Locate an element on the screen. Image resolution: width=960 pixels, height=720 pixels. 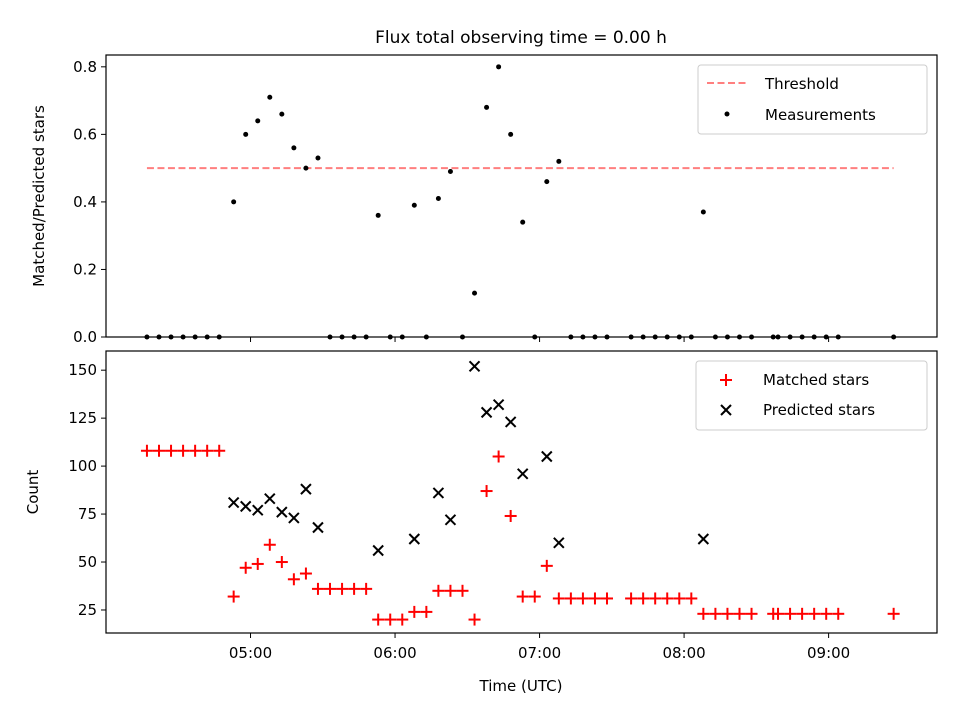
y-tick-label: 100 is located at coordinates (82, 466).